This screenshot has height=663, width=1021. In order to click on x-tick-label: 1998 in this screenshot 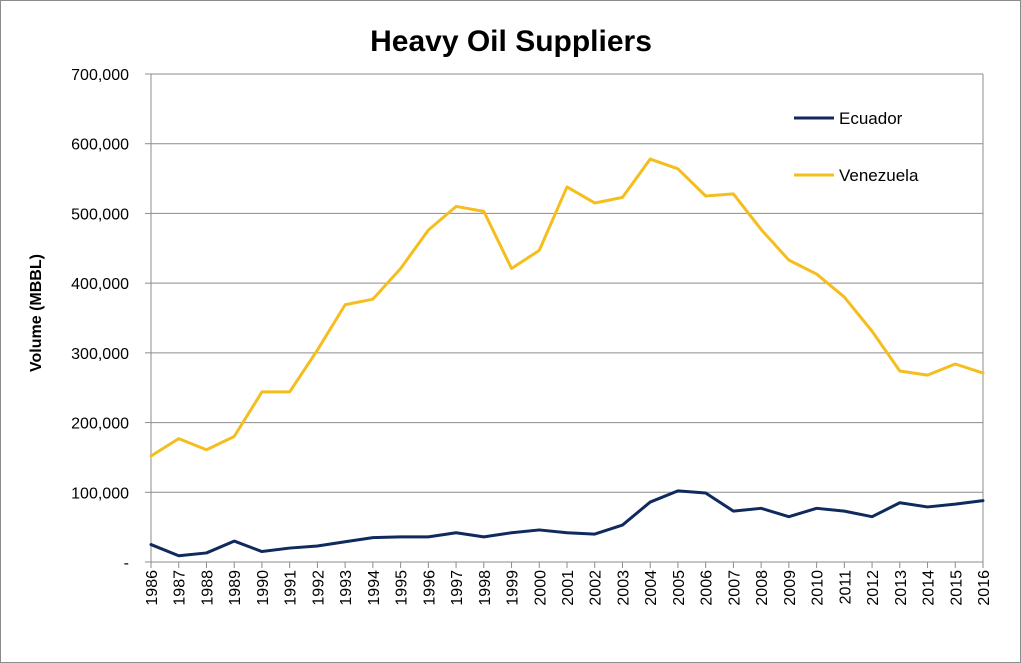, I will do `click(485, 588)`.